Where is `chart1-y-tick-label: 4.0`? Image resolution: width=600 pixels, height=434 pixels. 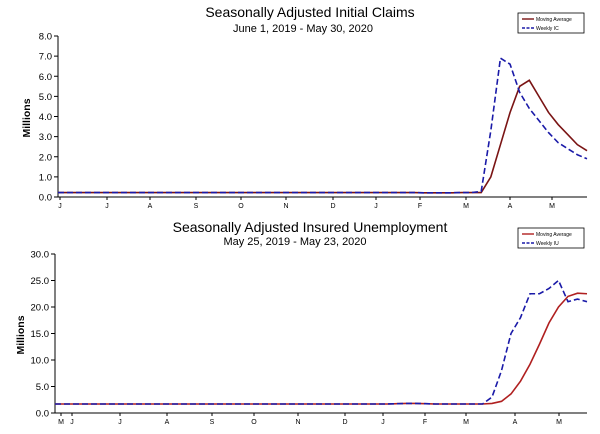 chart1-y-tick-label: 4.0 is located at coordinates (45, 117).